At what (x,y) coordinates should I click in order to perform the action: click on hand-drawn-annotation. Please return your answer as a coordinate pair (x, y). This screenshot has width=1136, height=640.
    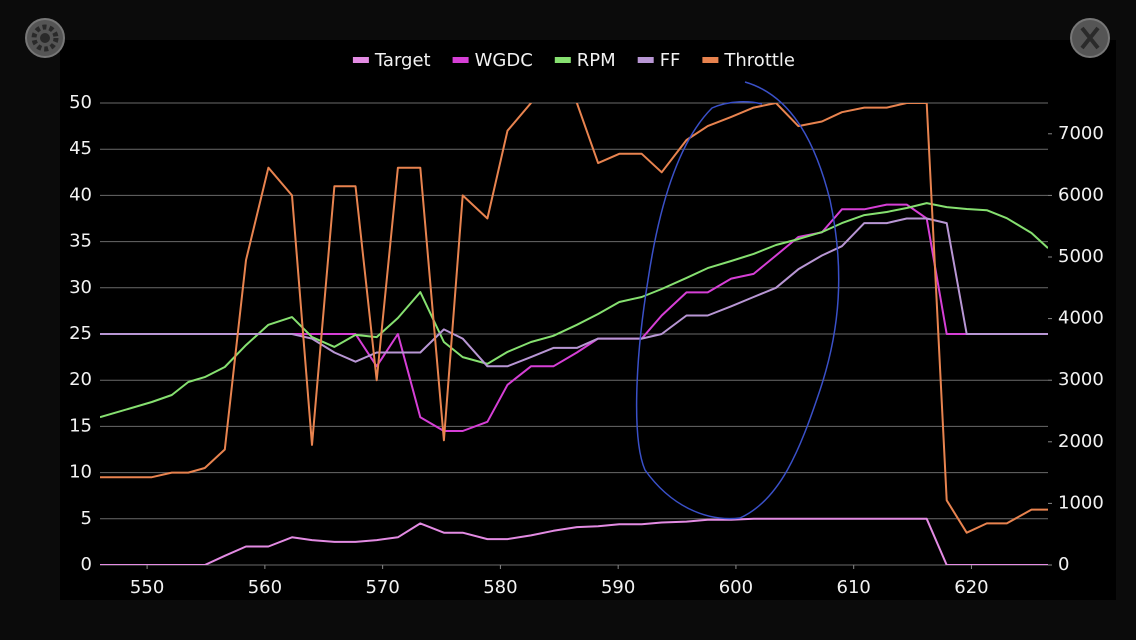
    Looking at the image, I should click on (737, 300).